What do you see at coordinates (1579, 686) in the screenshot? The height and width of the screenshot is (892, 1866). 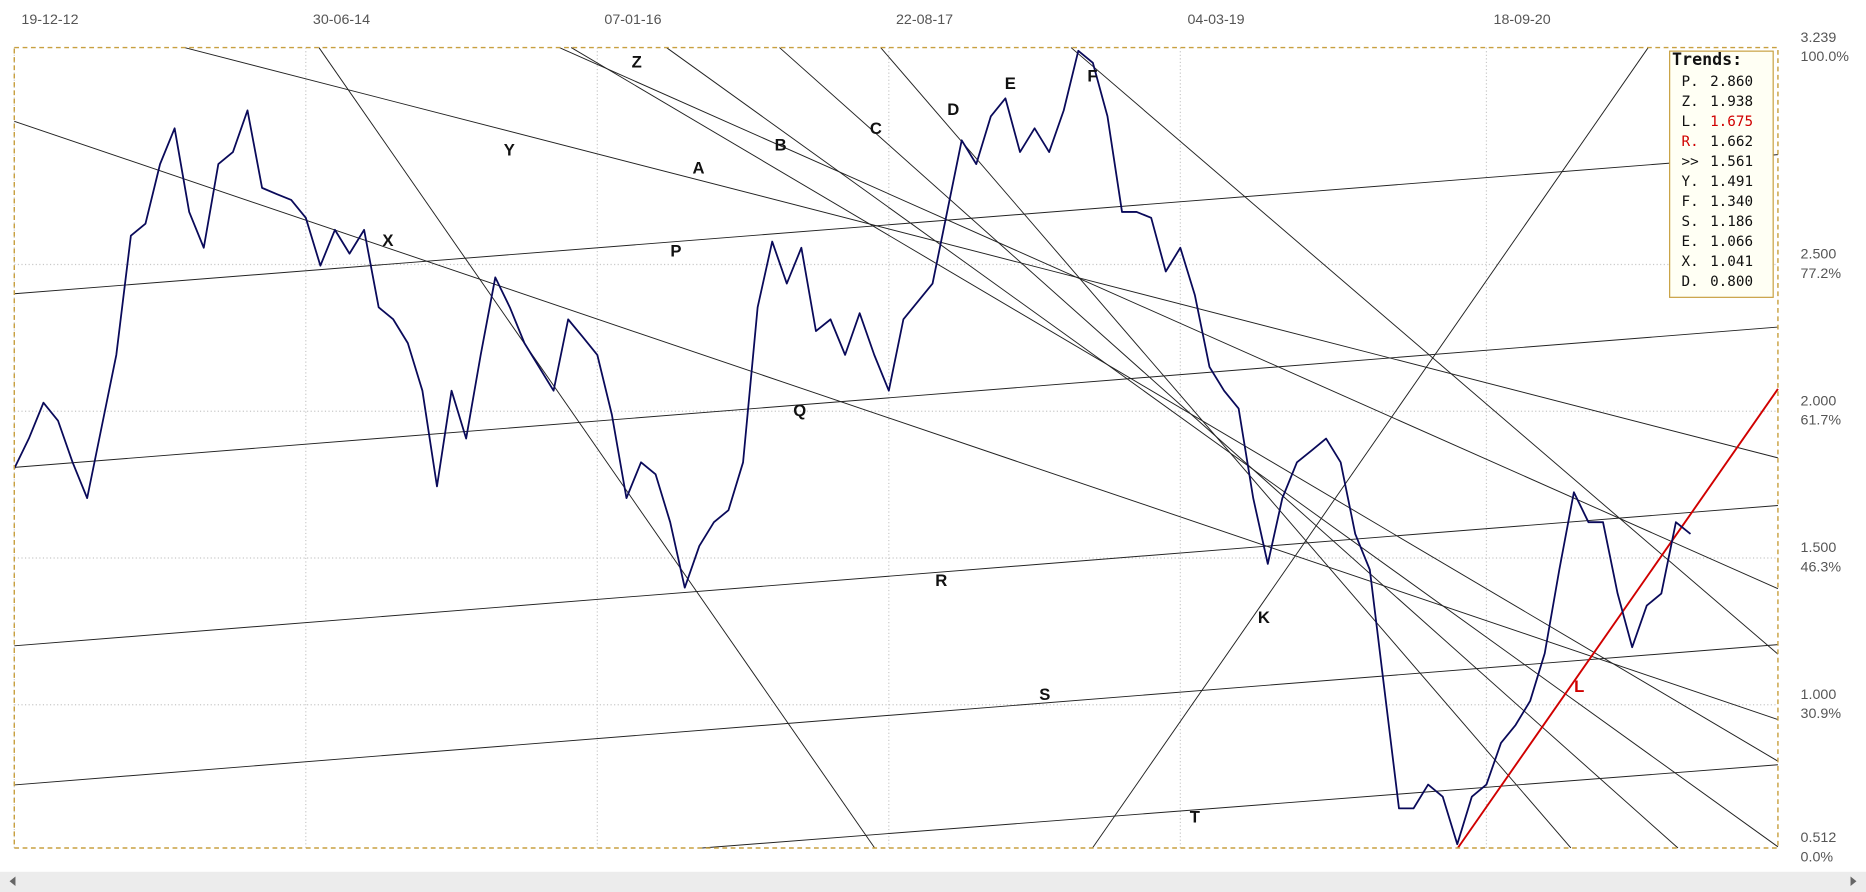 I see `trend-label: L` at bounding box center [1579, 686].